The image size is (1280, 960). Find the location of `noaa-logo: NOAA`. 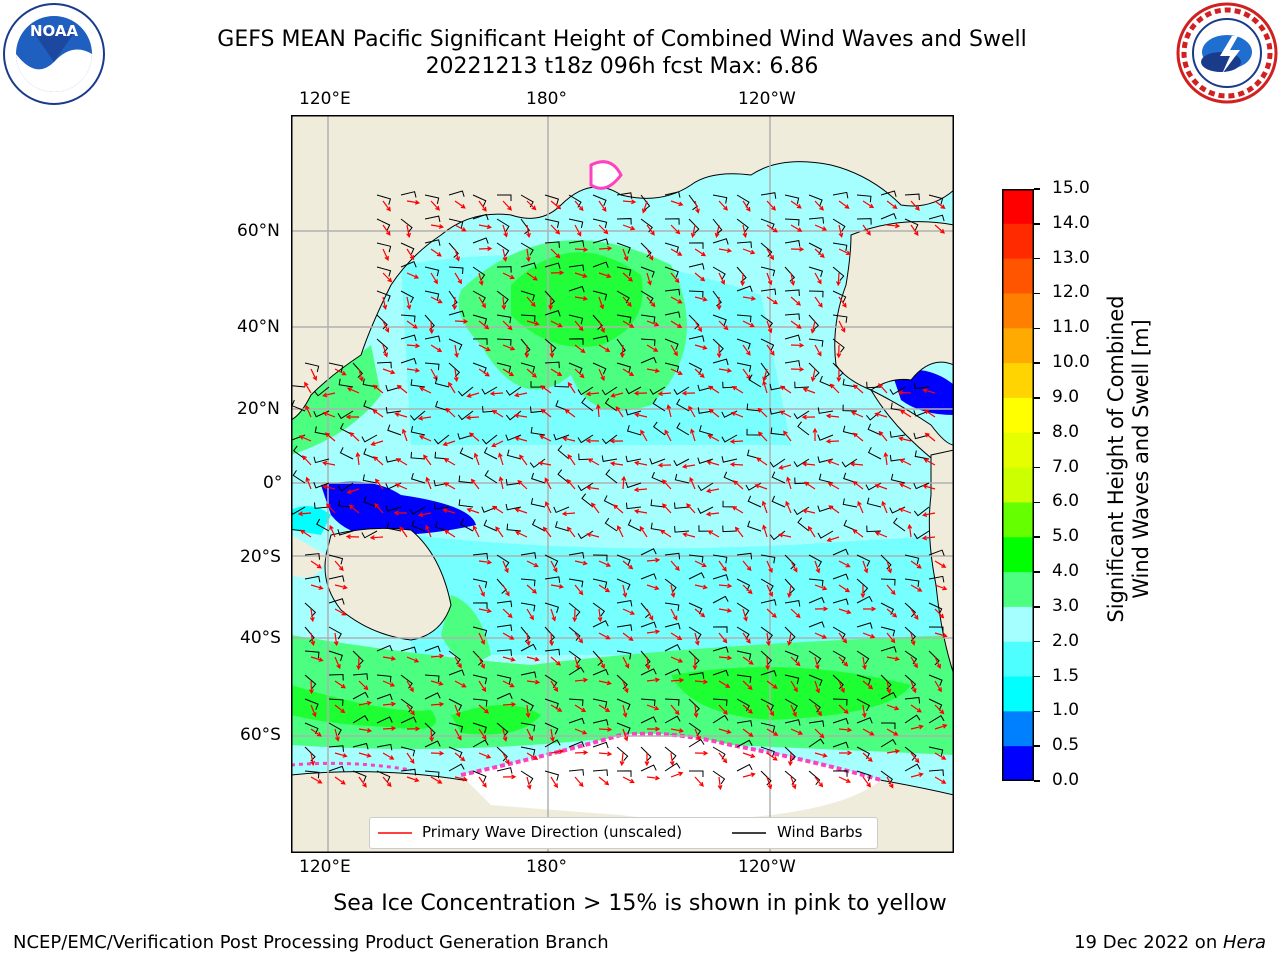

noaa-logo: NOAA is located at coordinates (54, 54).